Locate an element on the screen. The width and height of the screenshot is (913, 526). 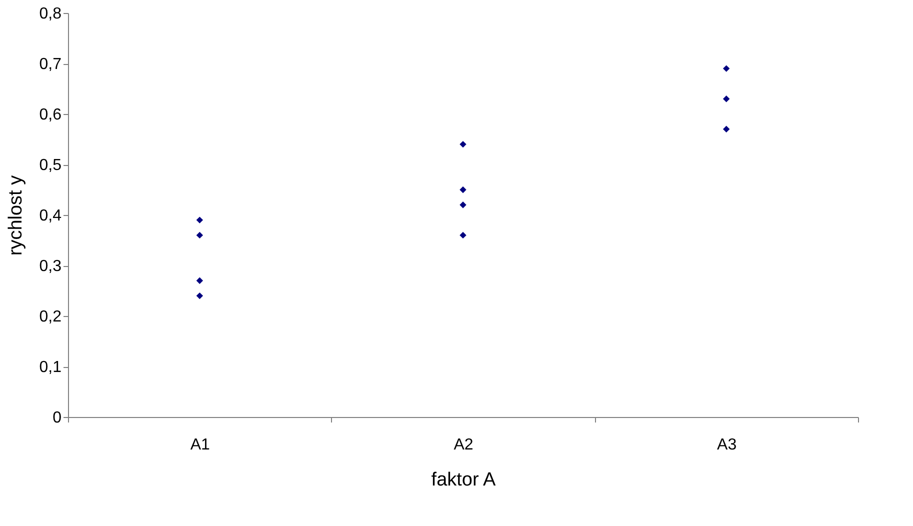
x-tick-label: A1 is located at coordinates (200, 445).